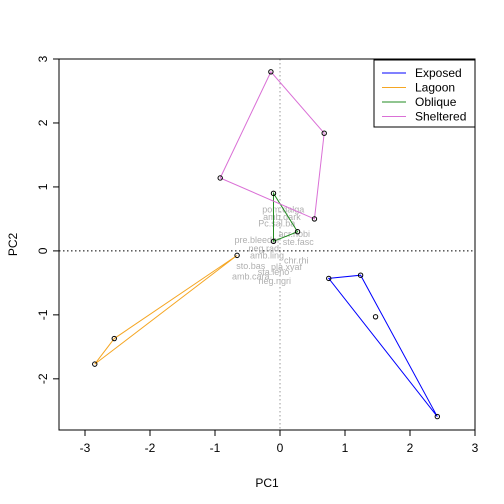 The image size is (504, 504). What do you see at coordinates (215, 448) in the screenshot?
I see `x-tick-label: -1` at bounding box center [215, 448].